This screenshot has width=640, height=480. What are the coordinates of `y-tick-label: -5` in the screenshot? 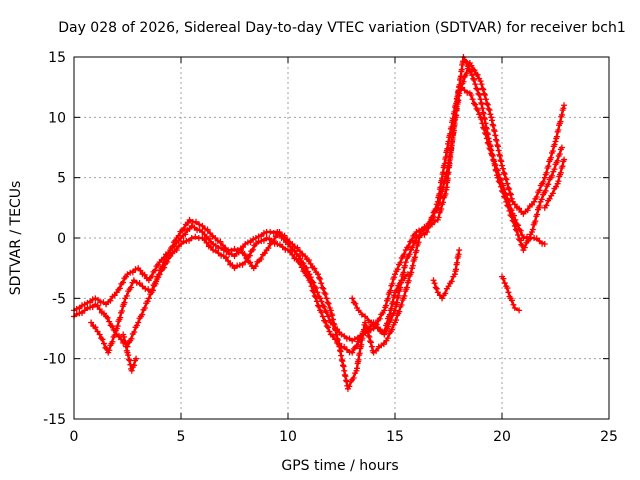 It's located at (59, 299).